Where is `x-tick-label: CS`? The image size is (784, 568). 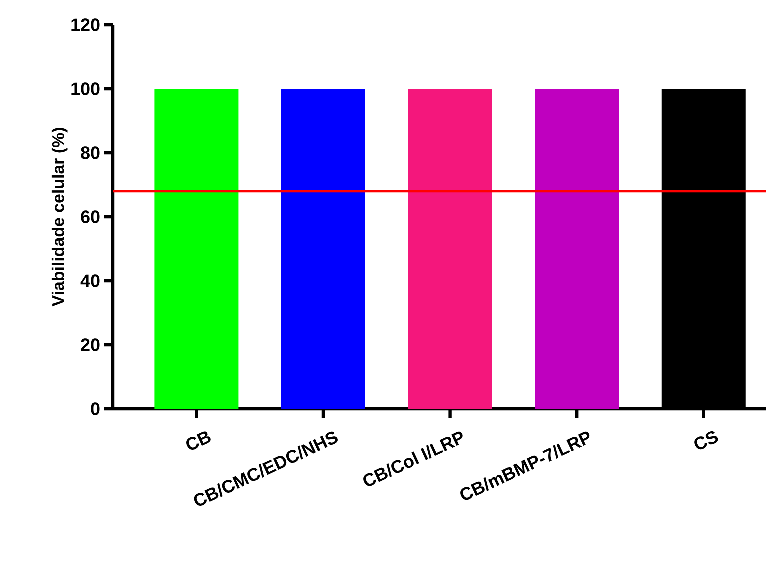 x-tick-label: CS is located at coordinates (706, 440).